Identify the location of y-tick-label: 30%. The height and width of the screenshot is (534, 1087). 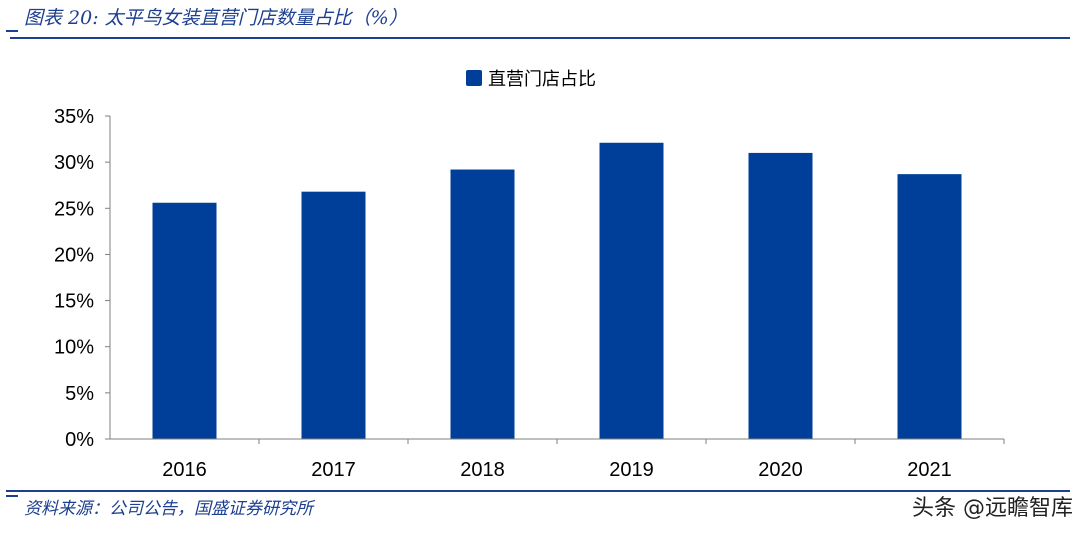
(74, 163).